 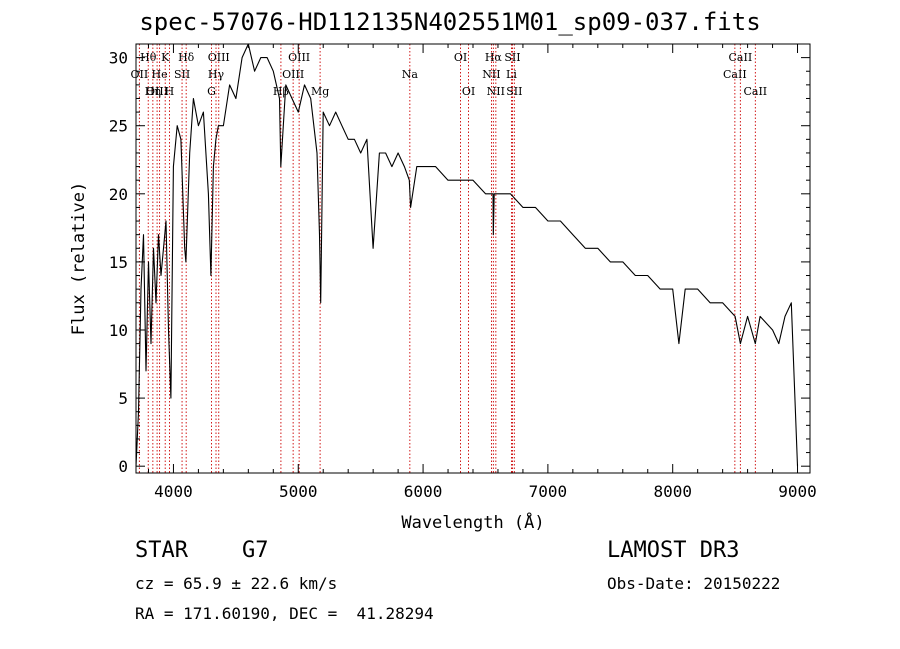 I want to click on redshift-text: cz = 65.9 ± 22.6 km/s, so click(x=236, y=583).